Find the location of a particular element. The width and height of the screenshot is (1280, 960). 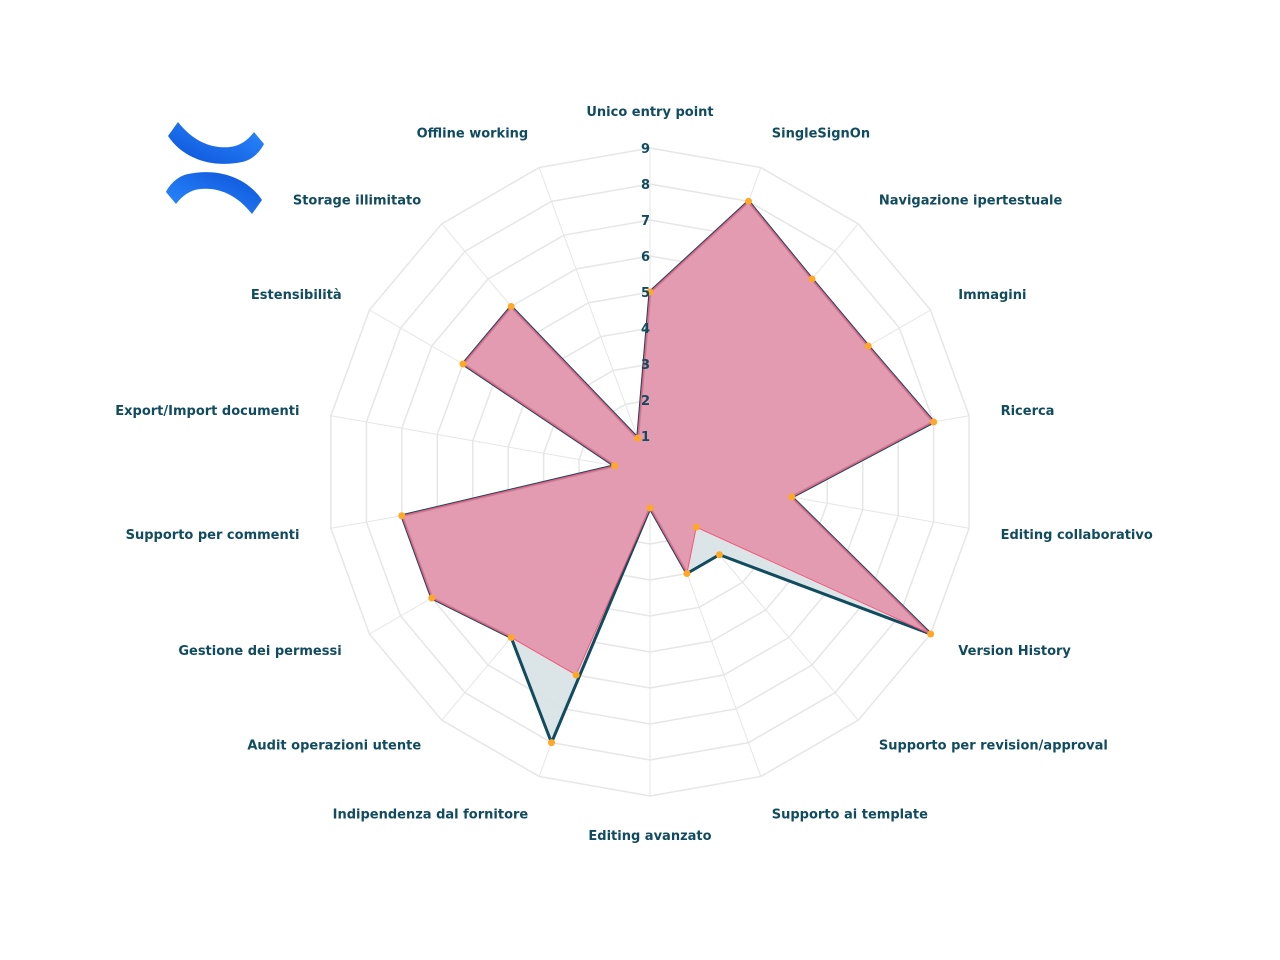

category-label: Editing avanzato is located at coordinates (649, 836).